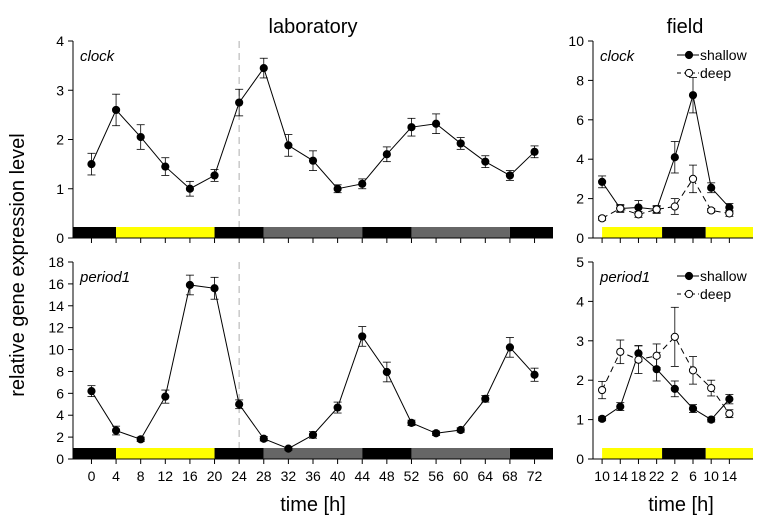 The width and height of the screenshot is (768, 522). Describe the element at coordinates (535, 476) in the screenshot. I see `x-tick-label: 72` at that location.